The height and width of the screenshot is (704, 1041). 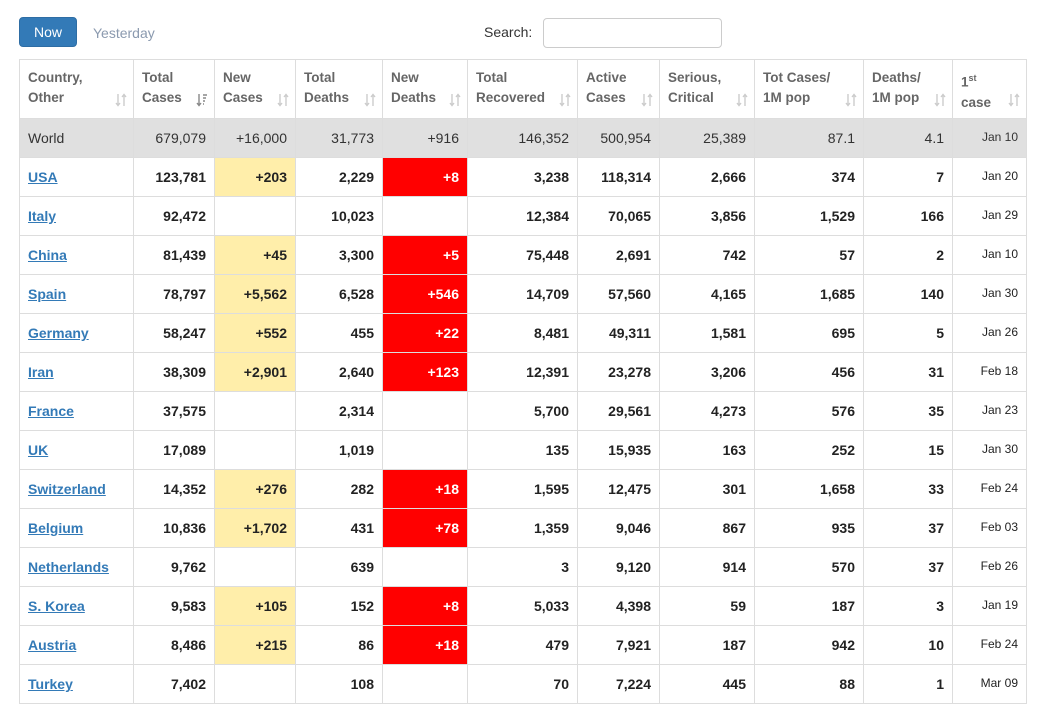 What do you see at coordinates (67, 489) in the screenshot?
I see `country-link: Switzerland` at bounding box center [67, 489].